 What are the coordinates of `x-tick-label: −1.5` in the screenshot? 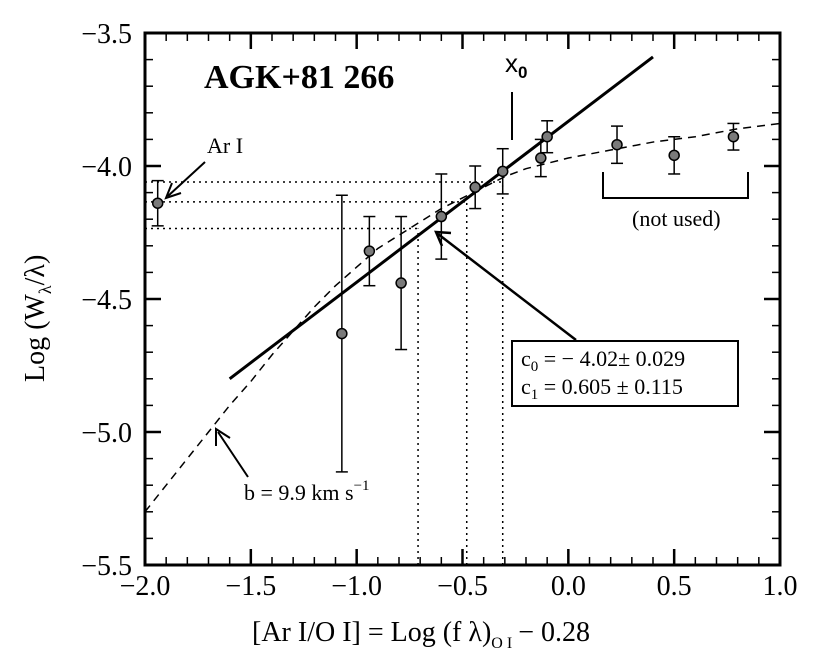 It's located at (250, 586).